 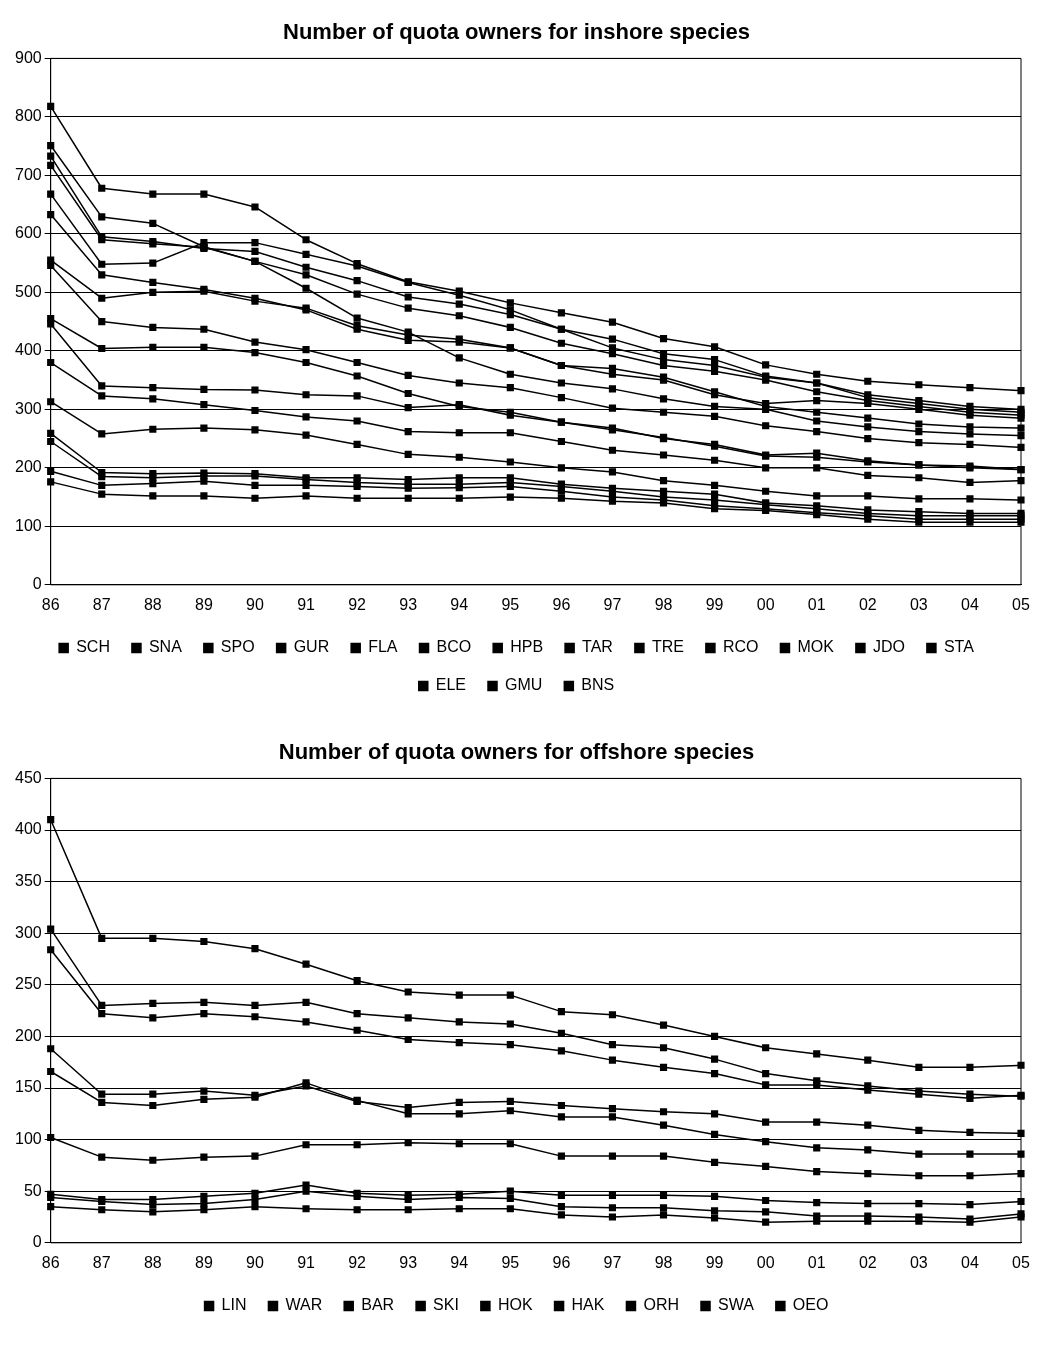 What do you see at coordinates (378, 1305) in the screenshot?
I see `legend-label: BAR` at bounding box center [378, 1305].